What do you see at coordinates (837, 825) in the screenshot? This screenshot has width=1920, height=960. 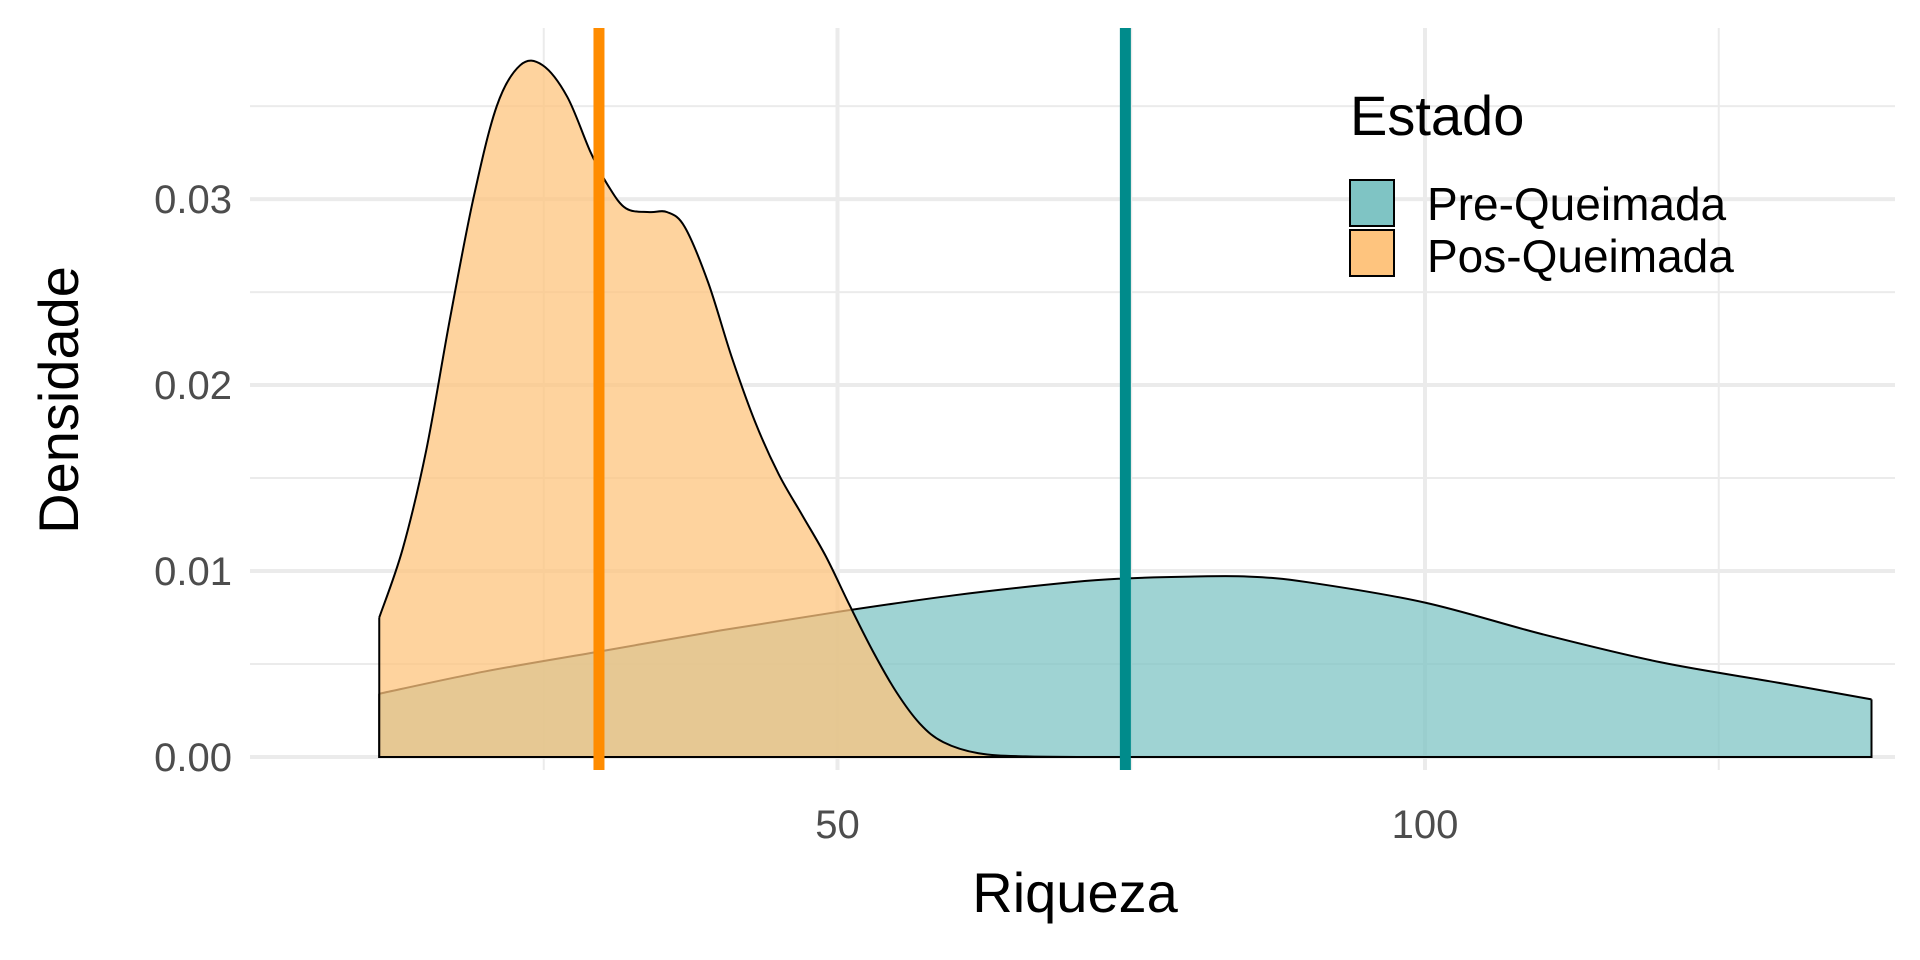 I see `x-tick-label-0: 50` at bounding box center [837, 825].